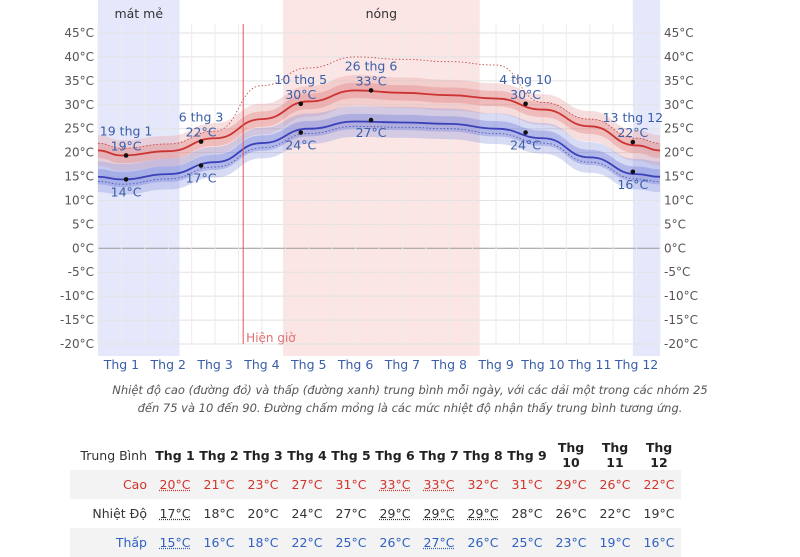 This screenshot has height=557, width=800. What do you see at coordinates (632, 184) in the screenshot?
I see `annotation-low: 16°C` at bounding box center [632, 184].